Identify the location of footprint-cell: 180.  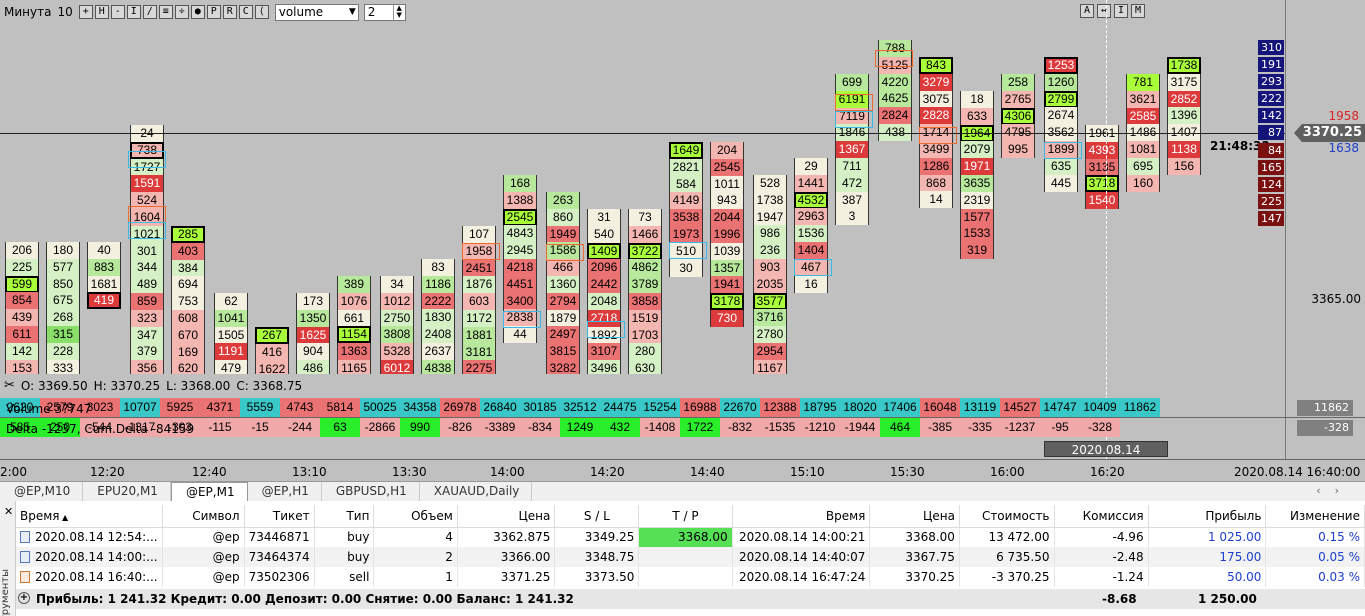
(63, 250).